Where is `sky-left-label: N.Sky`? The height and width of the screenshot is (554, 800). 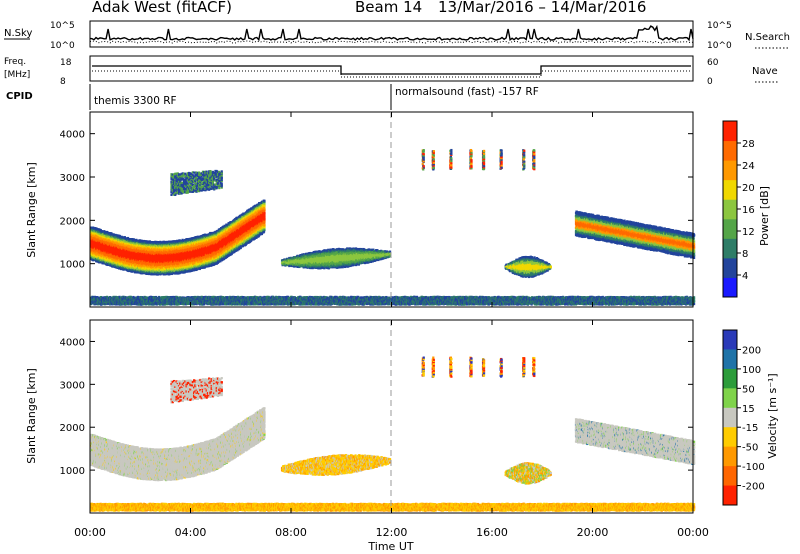
sky-left-label: N.Sky is located at coordinates (18, 33).